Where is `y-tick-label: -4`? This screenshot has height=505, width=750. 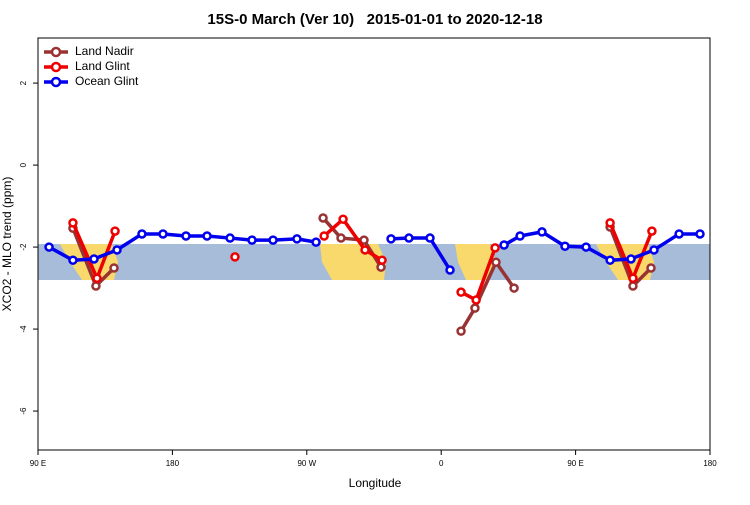
y-tick-label: -4 is located at coordinates (23, 329).